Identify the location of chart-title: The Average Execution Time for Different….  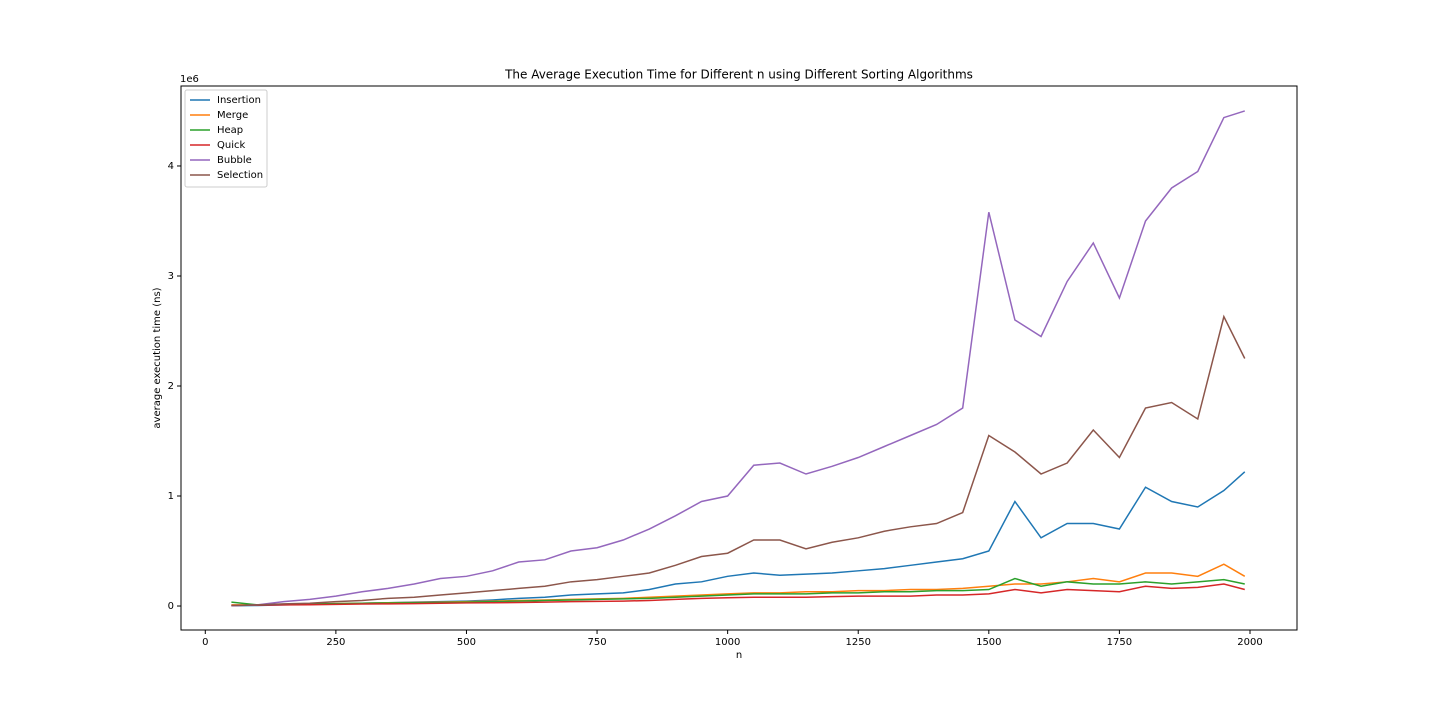
(738, 75).